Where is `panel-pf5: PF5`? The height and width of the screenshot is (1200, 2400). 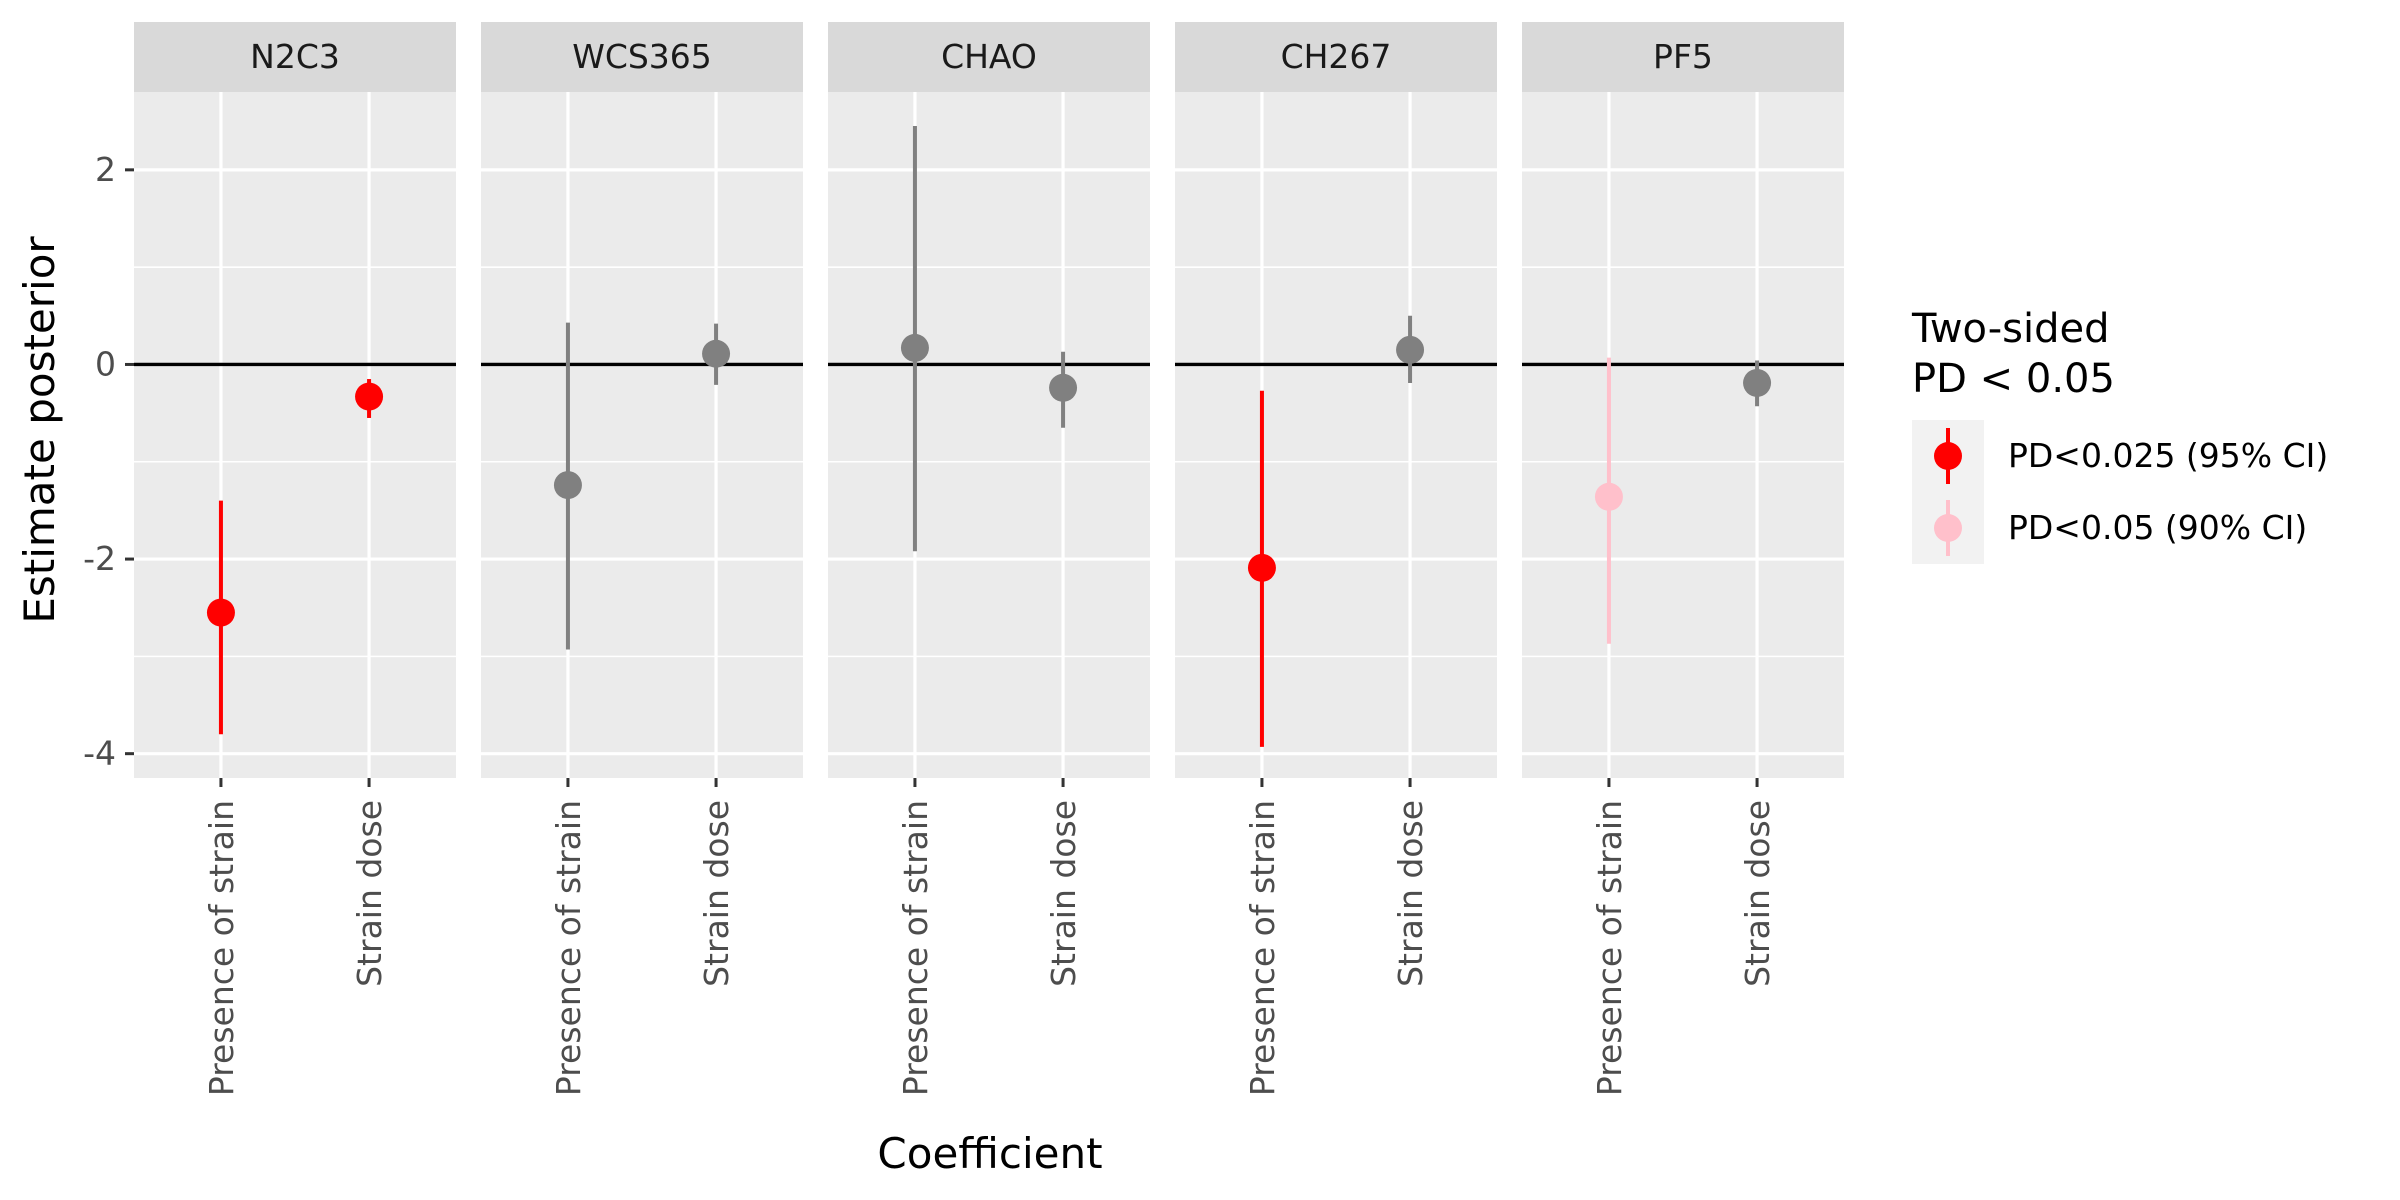
panel-pf5: PF5 is located at coordinates (1683, 400).